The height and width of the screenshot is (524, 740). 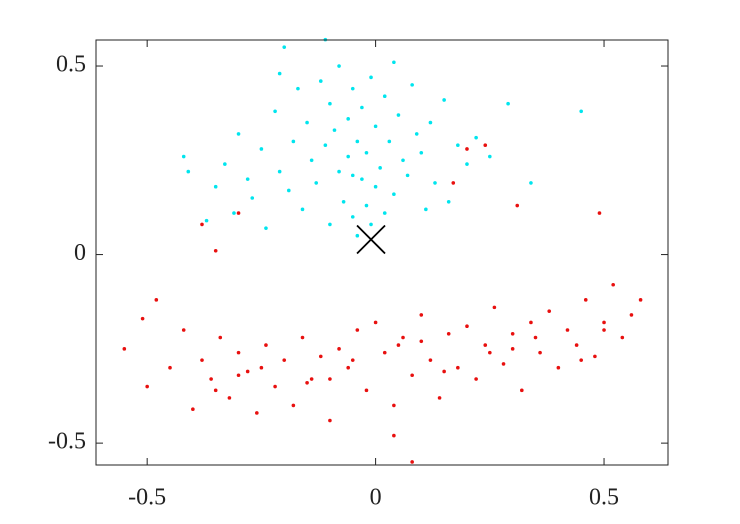 What do you see at coordinates (371, 239) in the screenshot?
I see `x-marker` at bounding box center [371, 239].